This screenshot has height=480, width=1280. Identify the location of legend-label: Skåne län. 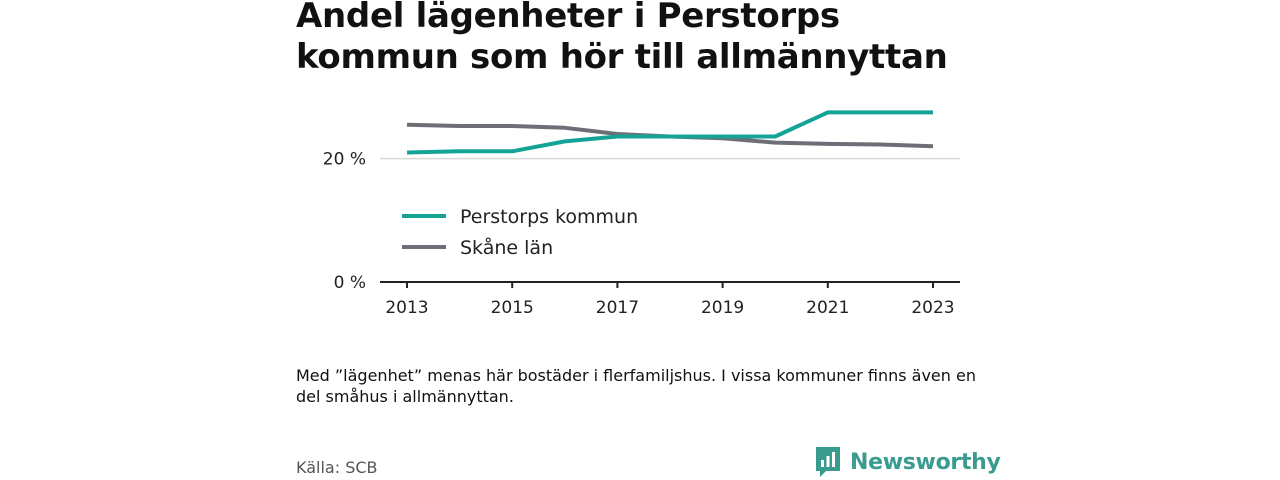
(506, 247).